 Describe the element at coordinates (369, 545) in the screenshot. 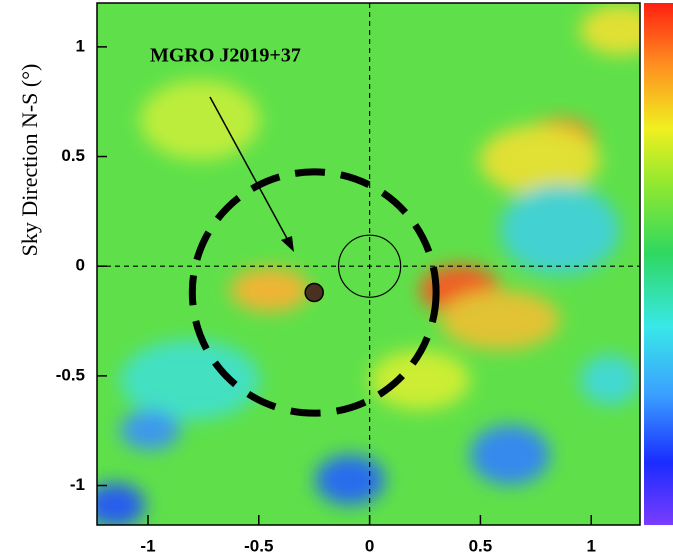

I see `x-tick-label: 0` at that location.